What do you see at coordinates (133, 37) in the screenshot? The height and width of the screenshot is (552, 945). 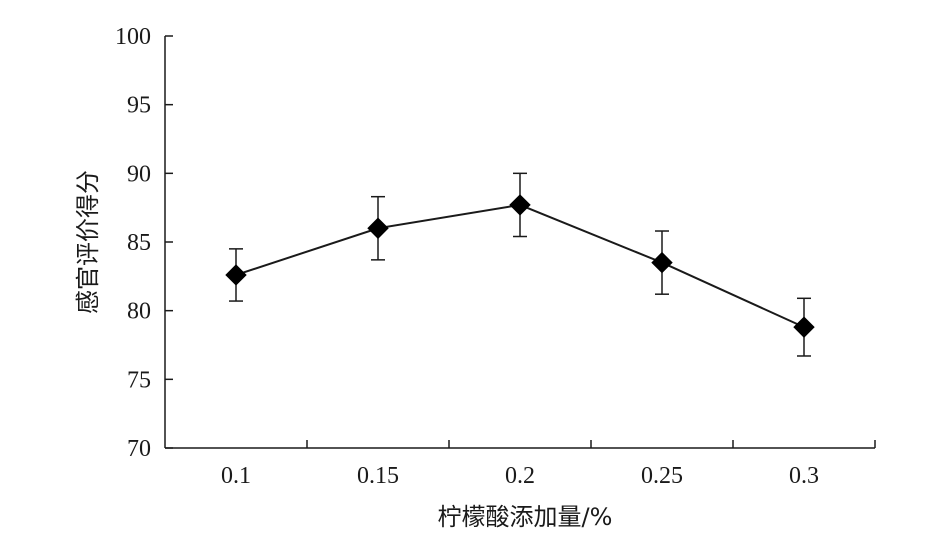 I see `y-tick-label: 100` at bounding box center [133, 37].